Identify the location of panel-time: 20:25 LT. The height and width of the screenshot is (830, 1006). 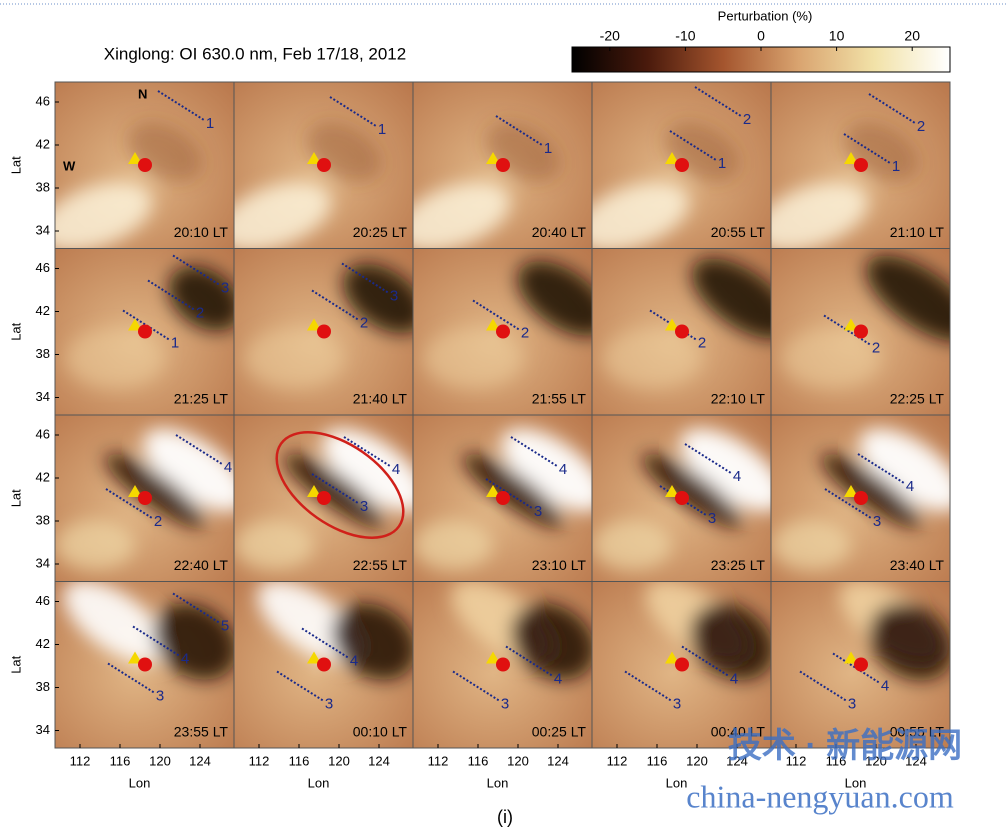
(380, 232).